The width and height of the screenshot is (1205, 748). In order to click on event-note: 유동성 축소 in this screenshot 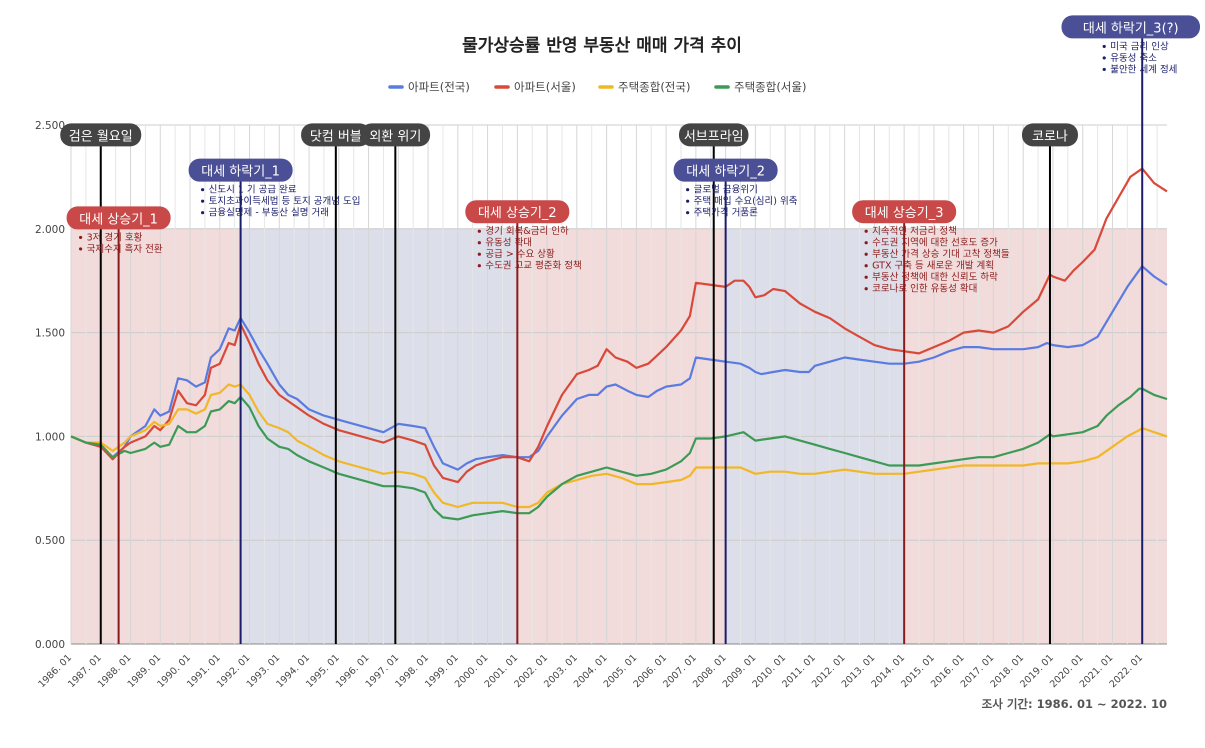, I will do `click(1133, 58)`.